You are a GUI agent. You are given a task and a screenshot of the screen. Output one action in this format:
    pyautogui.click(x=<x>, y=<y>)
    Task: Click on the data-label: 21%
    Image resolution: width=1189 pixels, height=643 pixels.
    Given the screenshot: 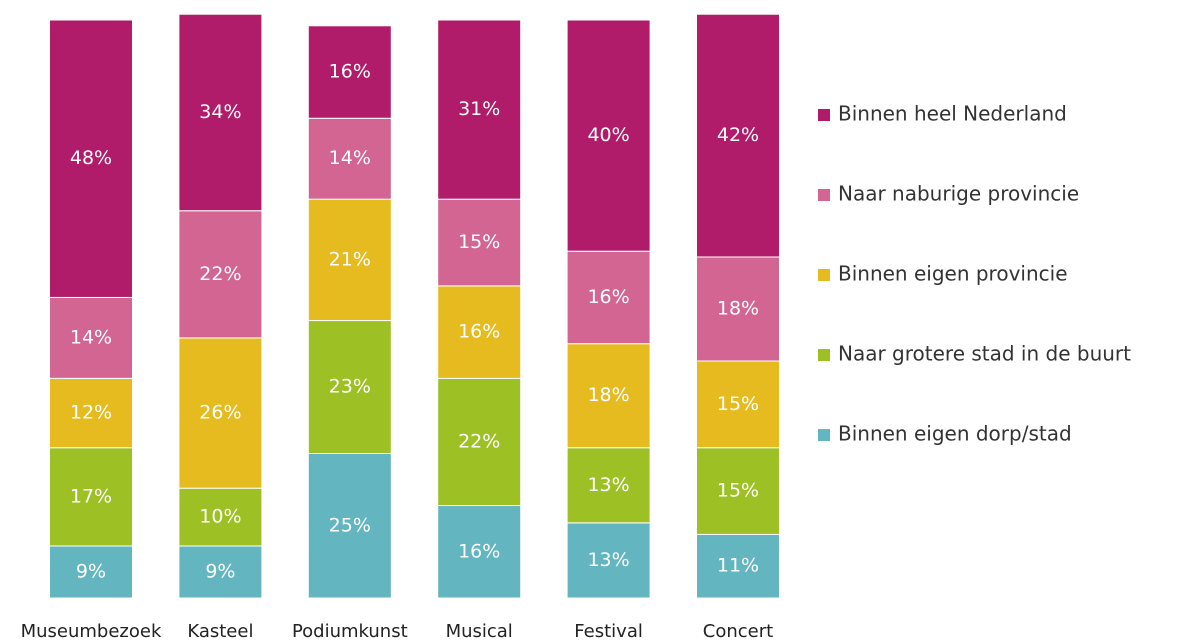 What is the action you would take?
    pyautogui.click(x=350, y=259)
    